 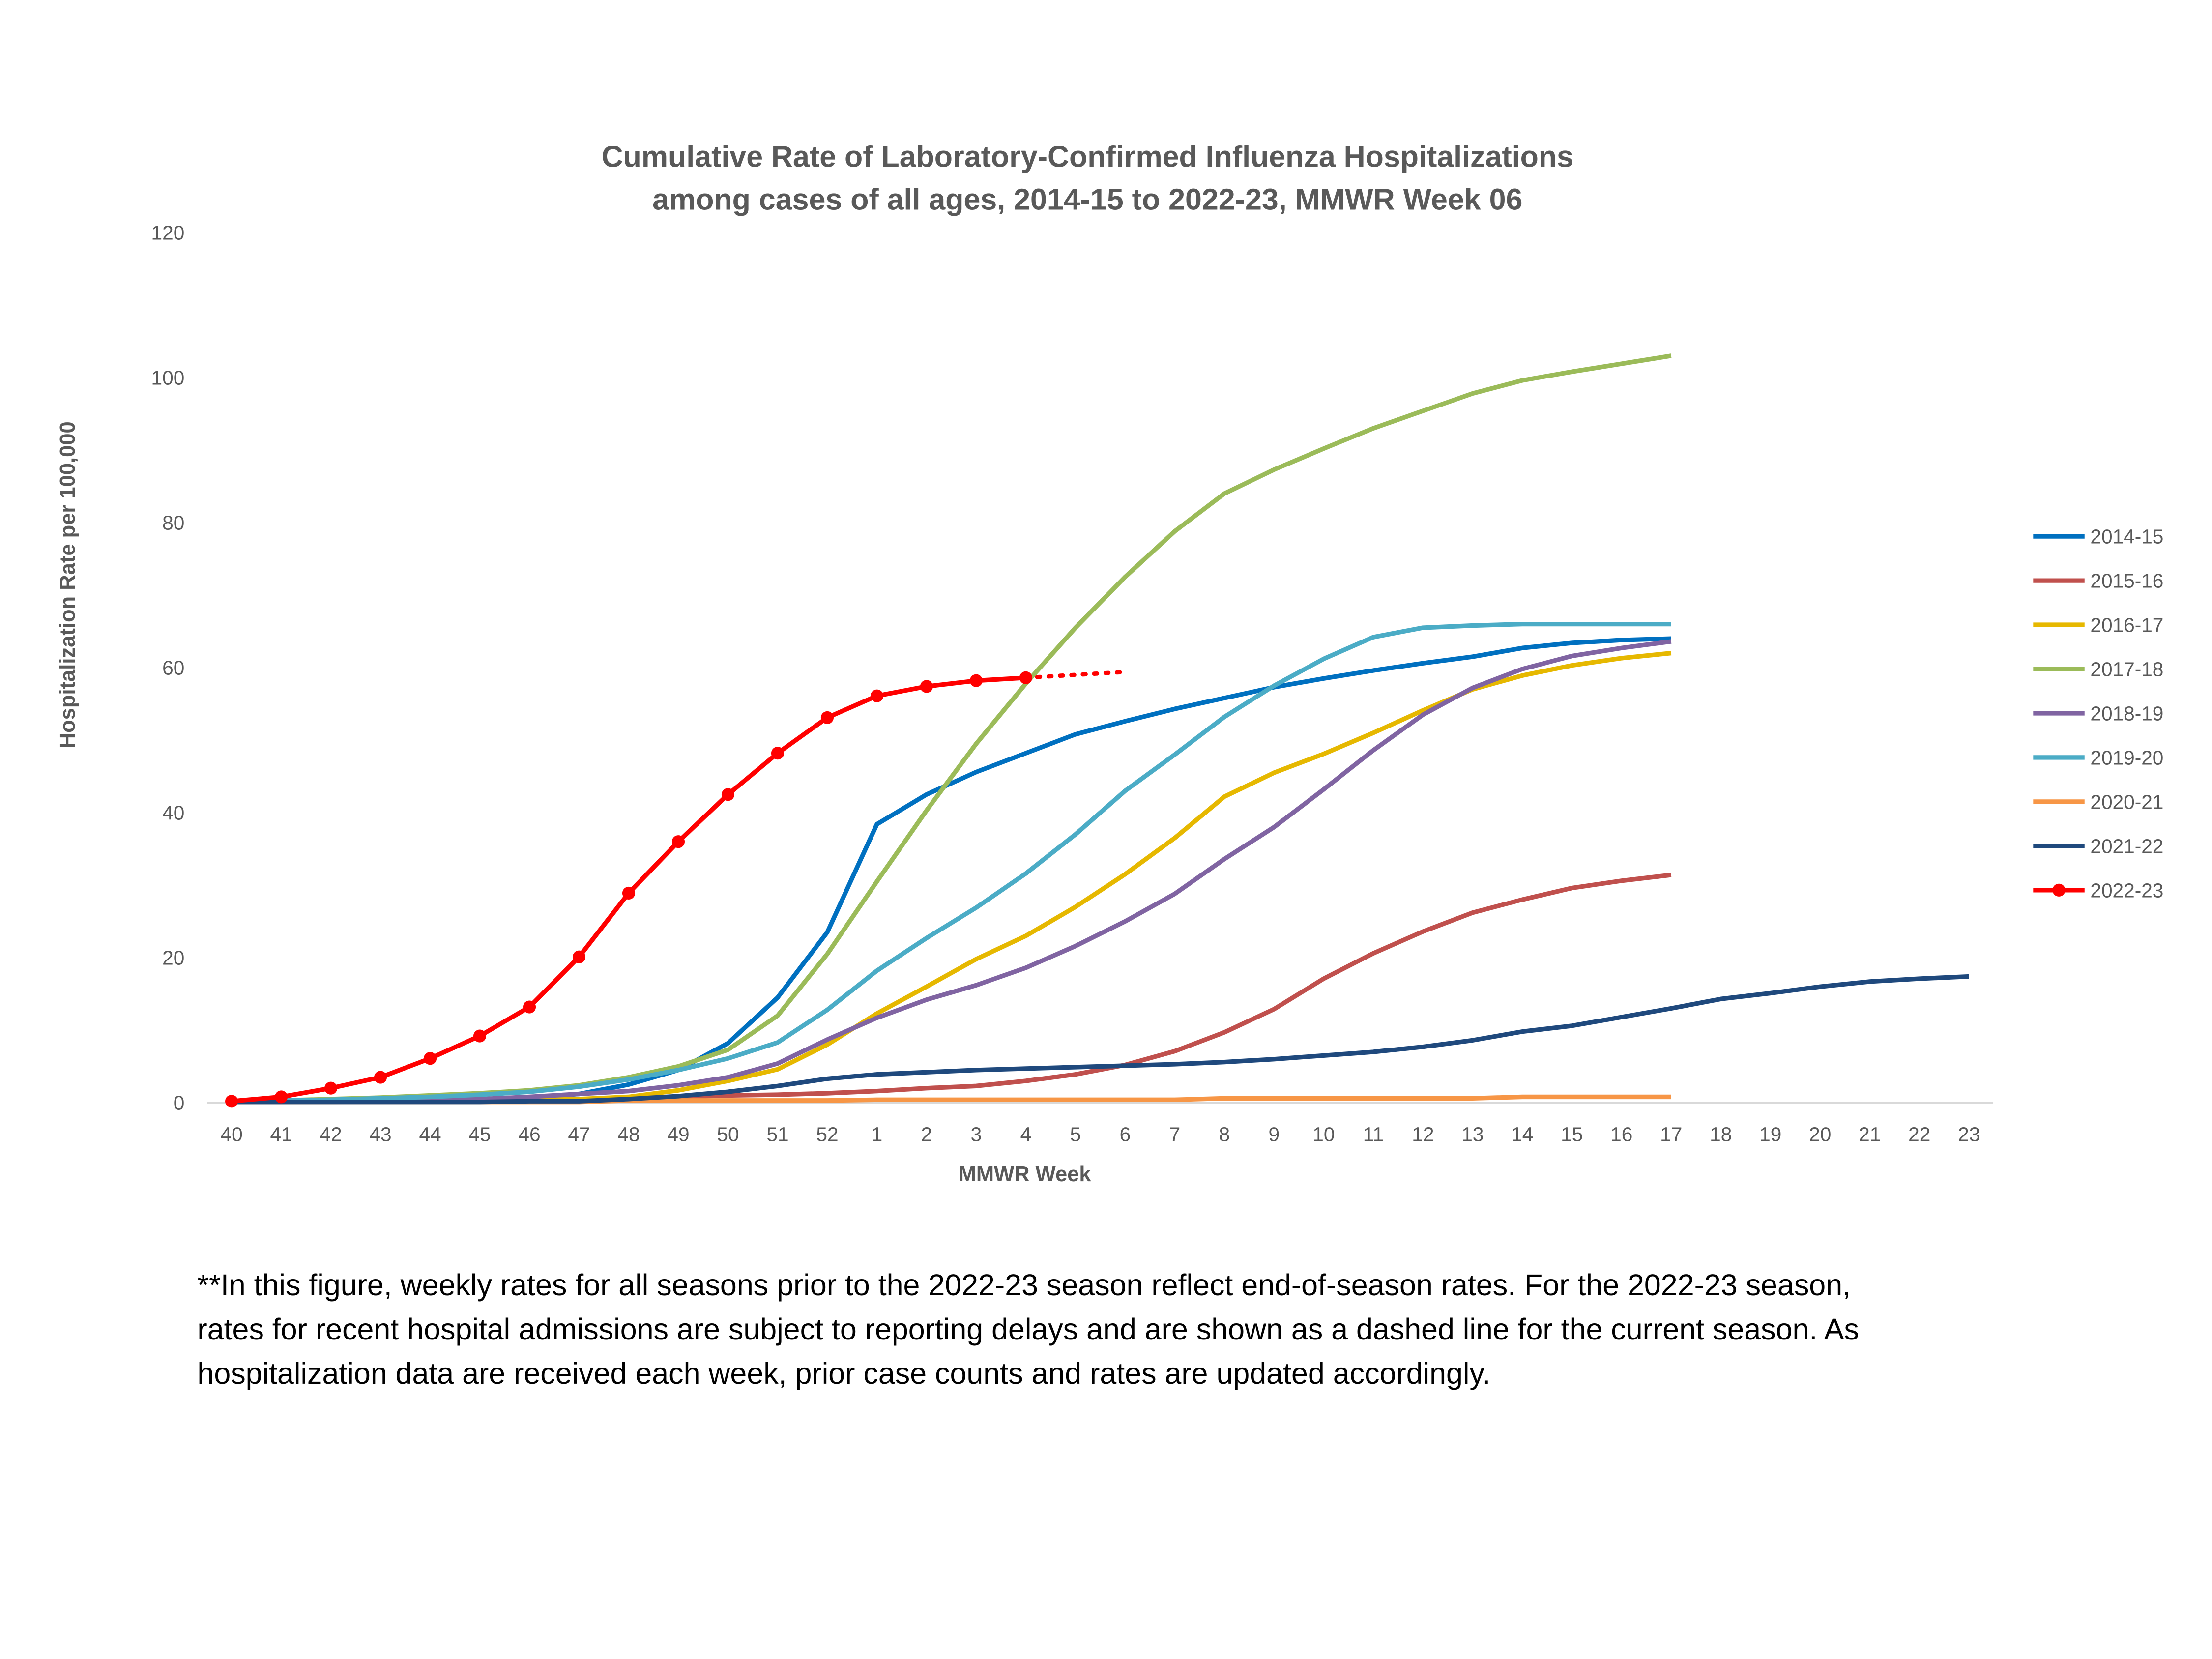 What do you see at coordinates (1919, 1134) in the screenshot?
I see `x-tick-label: 22` at bounding box center [1919, 1134].